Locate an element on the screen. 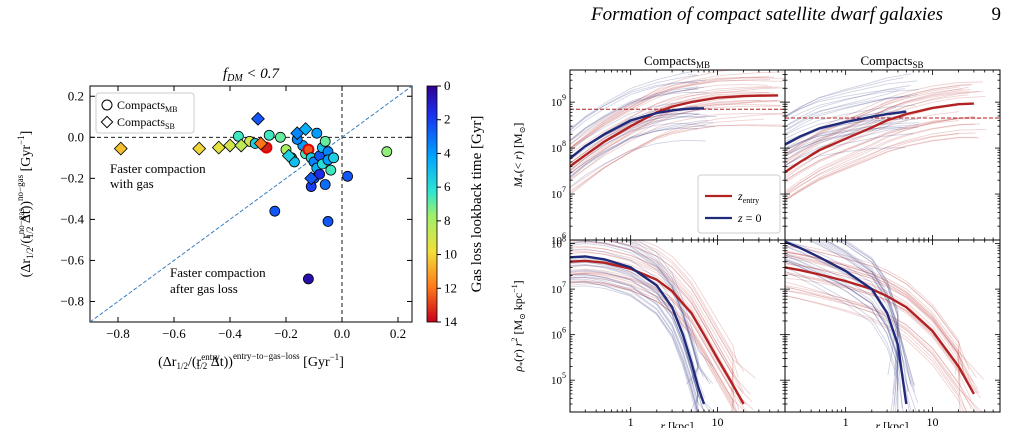 This screenshot has height=428, width=1013. scatter-ytick-label: −0.4 is located at coordinates (72, 218).